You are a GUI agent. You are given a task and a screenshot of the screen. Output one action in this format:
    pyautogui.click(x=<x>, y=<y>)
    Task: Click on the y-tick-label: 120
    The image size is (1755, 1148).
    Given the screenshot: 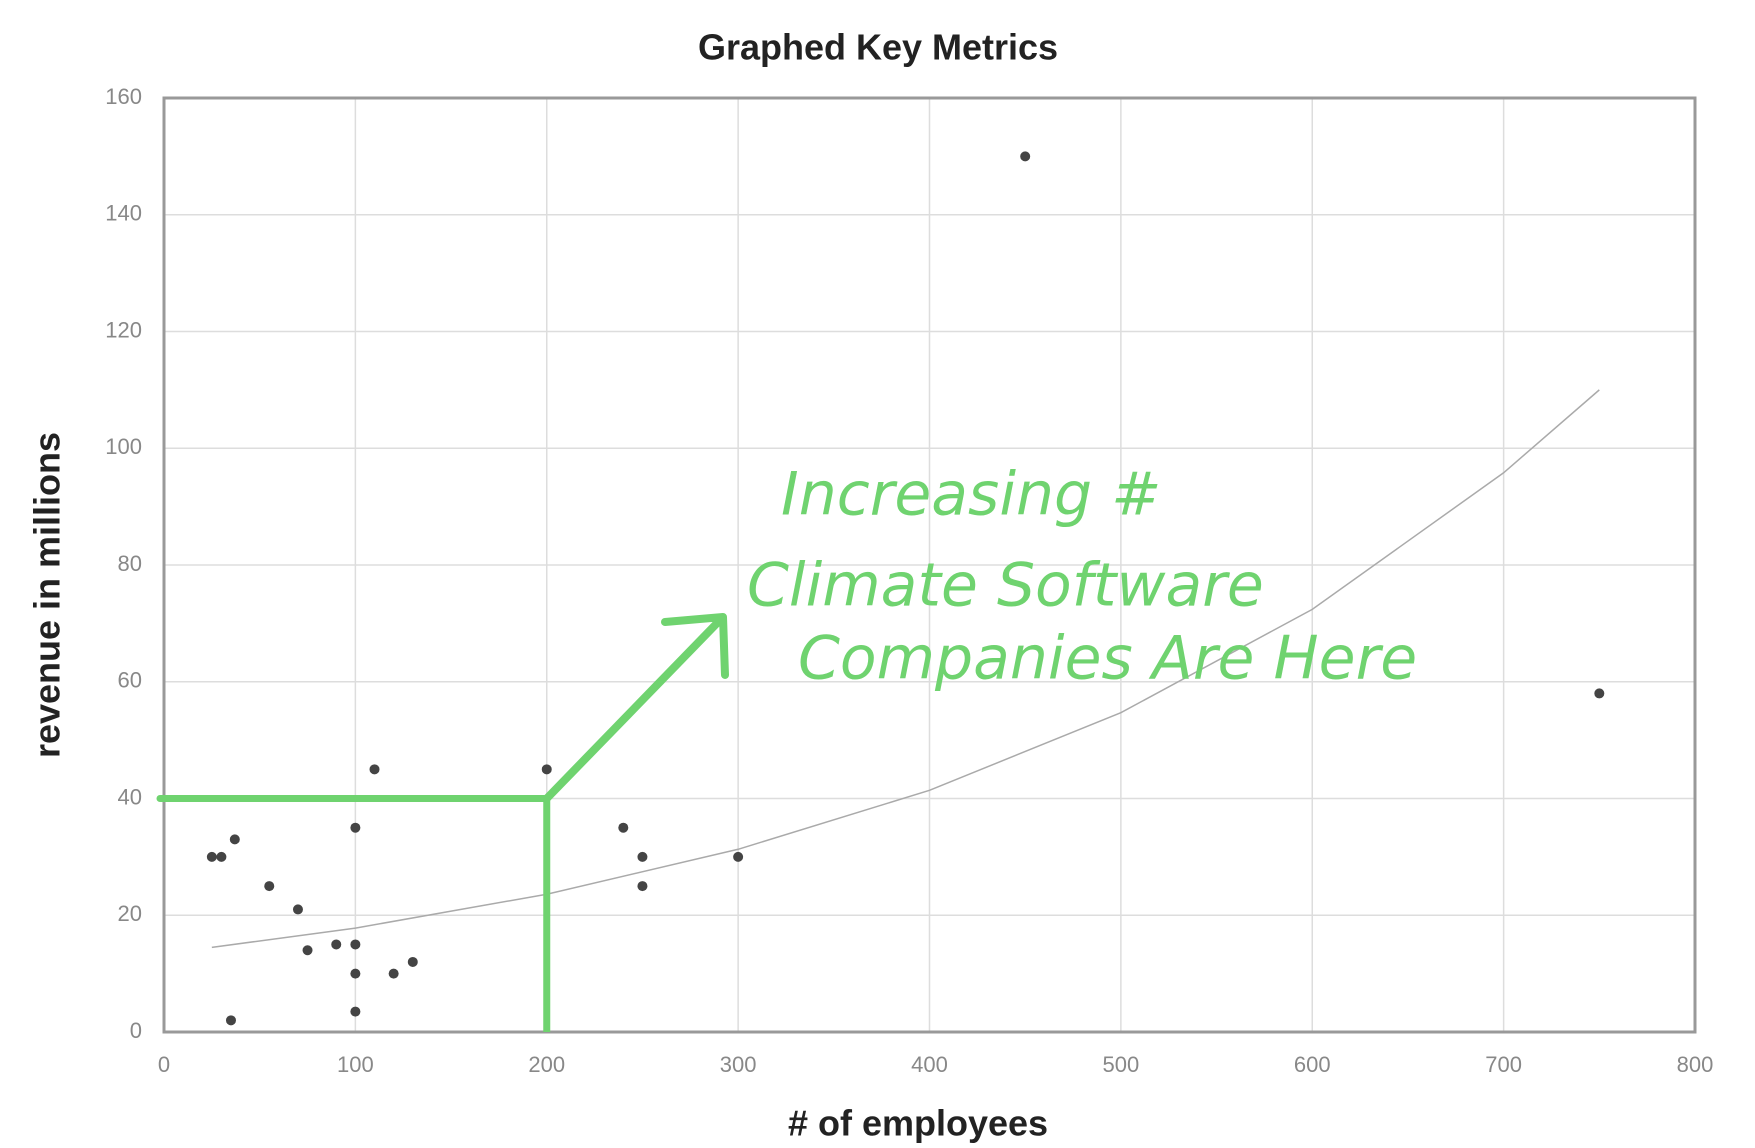 What is the action you would take?
    pyautogui.click(x=123, y=329)
    